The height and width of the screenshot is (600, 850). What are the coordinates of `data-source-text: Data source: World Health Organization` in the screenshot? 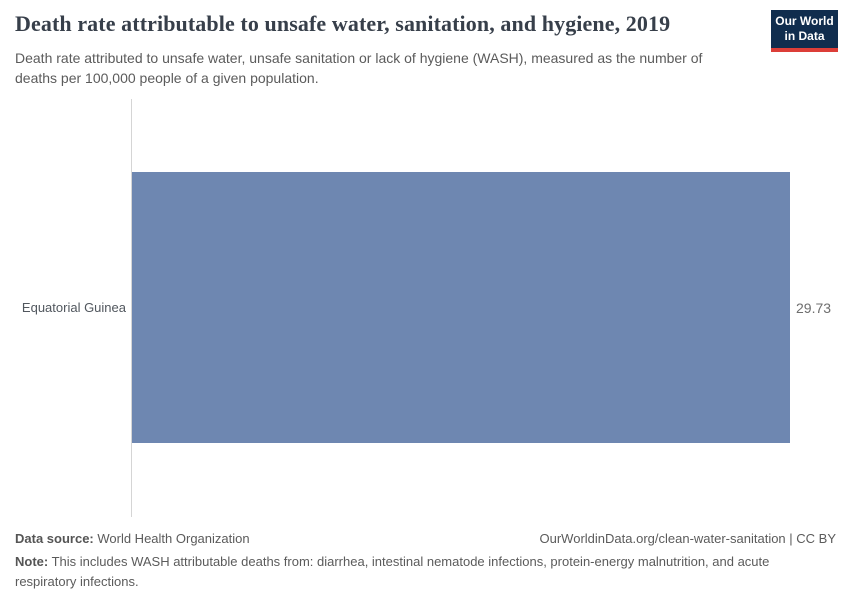 It's located at (132, 538).